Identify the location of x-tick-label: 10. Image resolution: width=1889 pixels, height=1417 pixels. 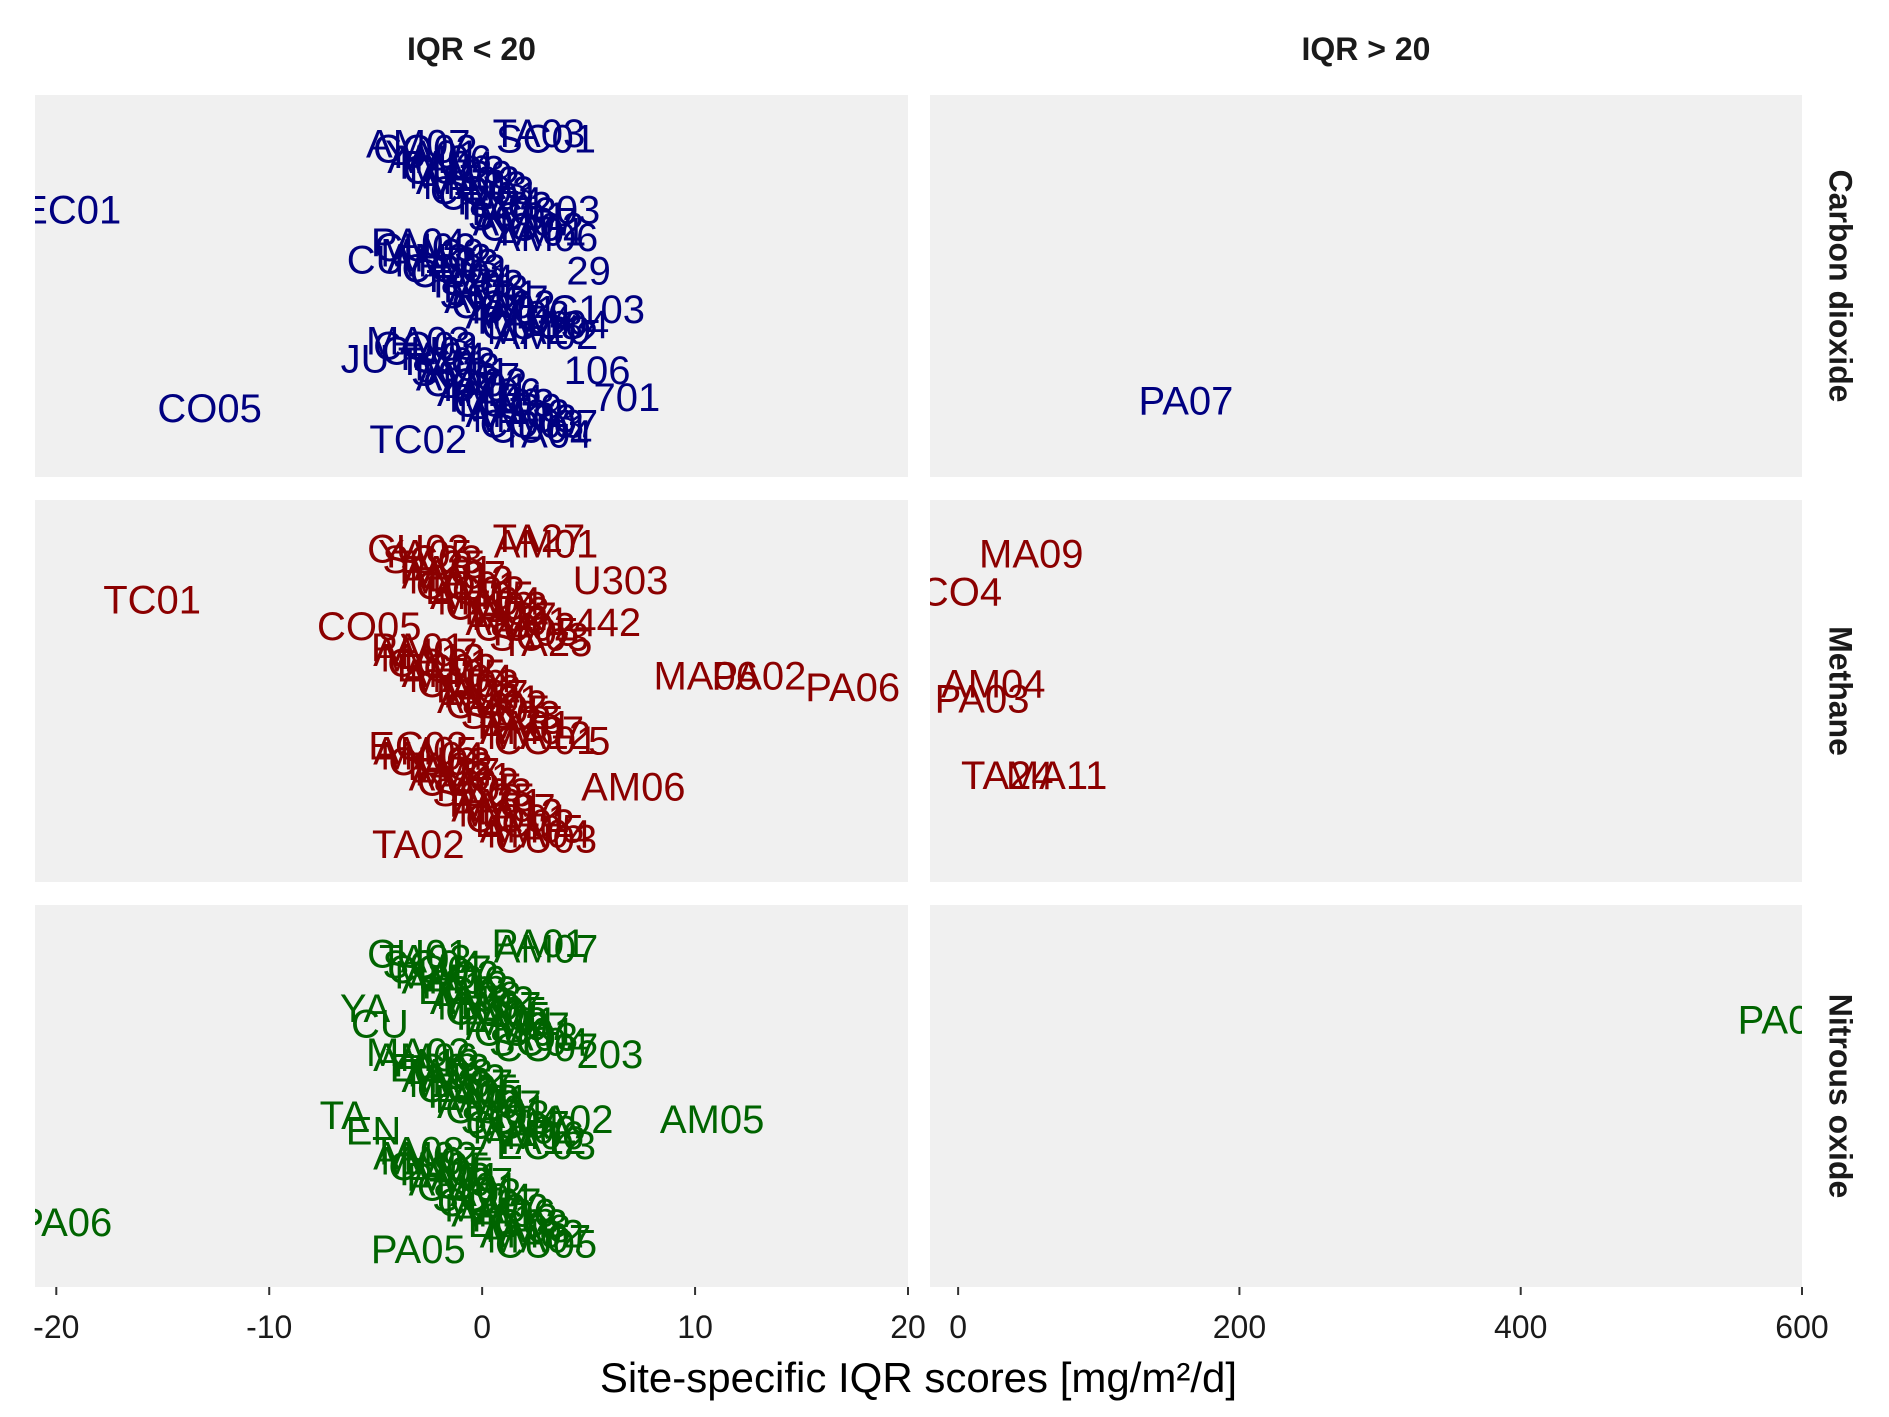
(695, 1327).